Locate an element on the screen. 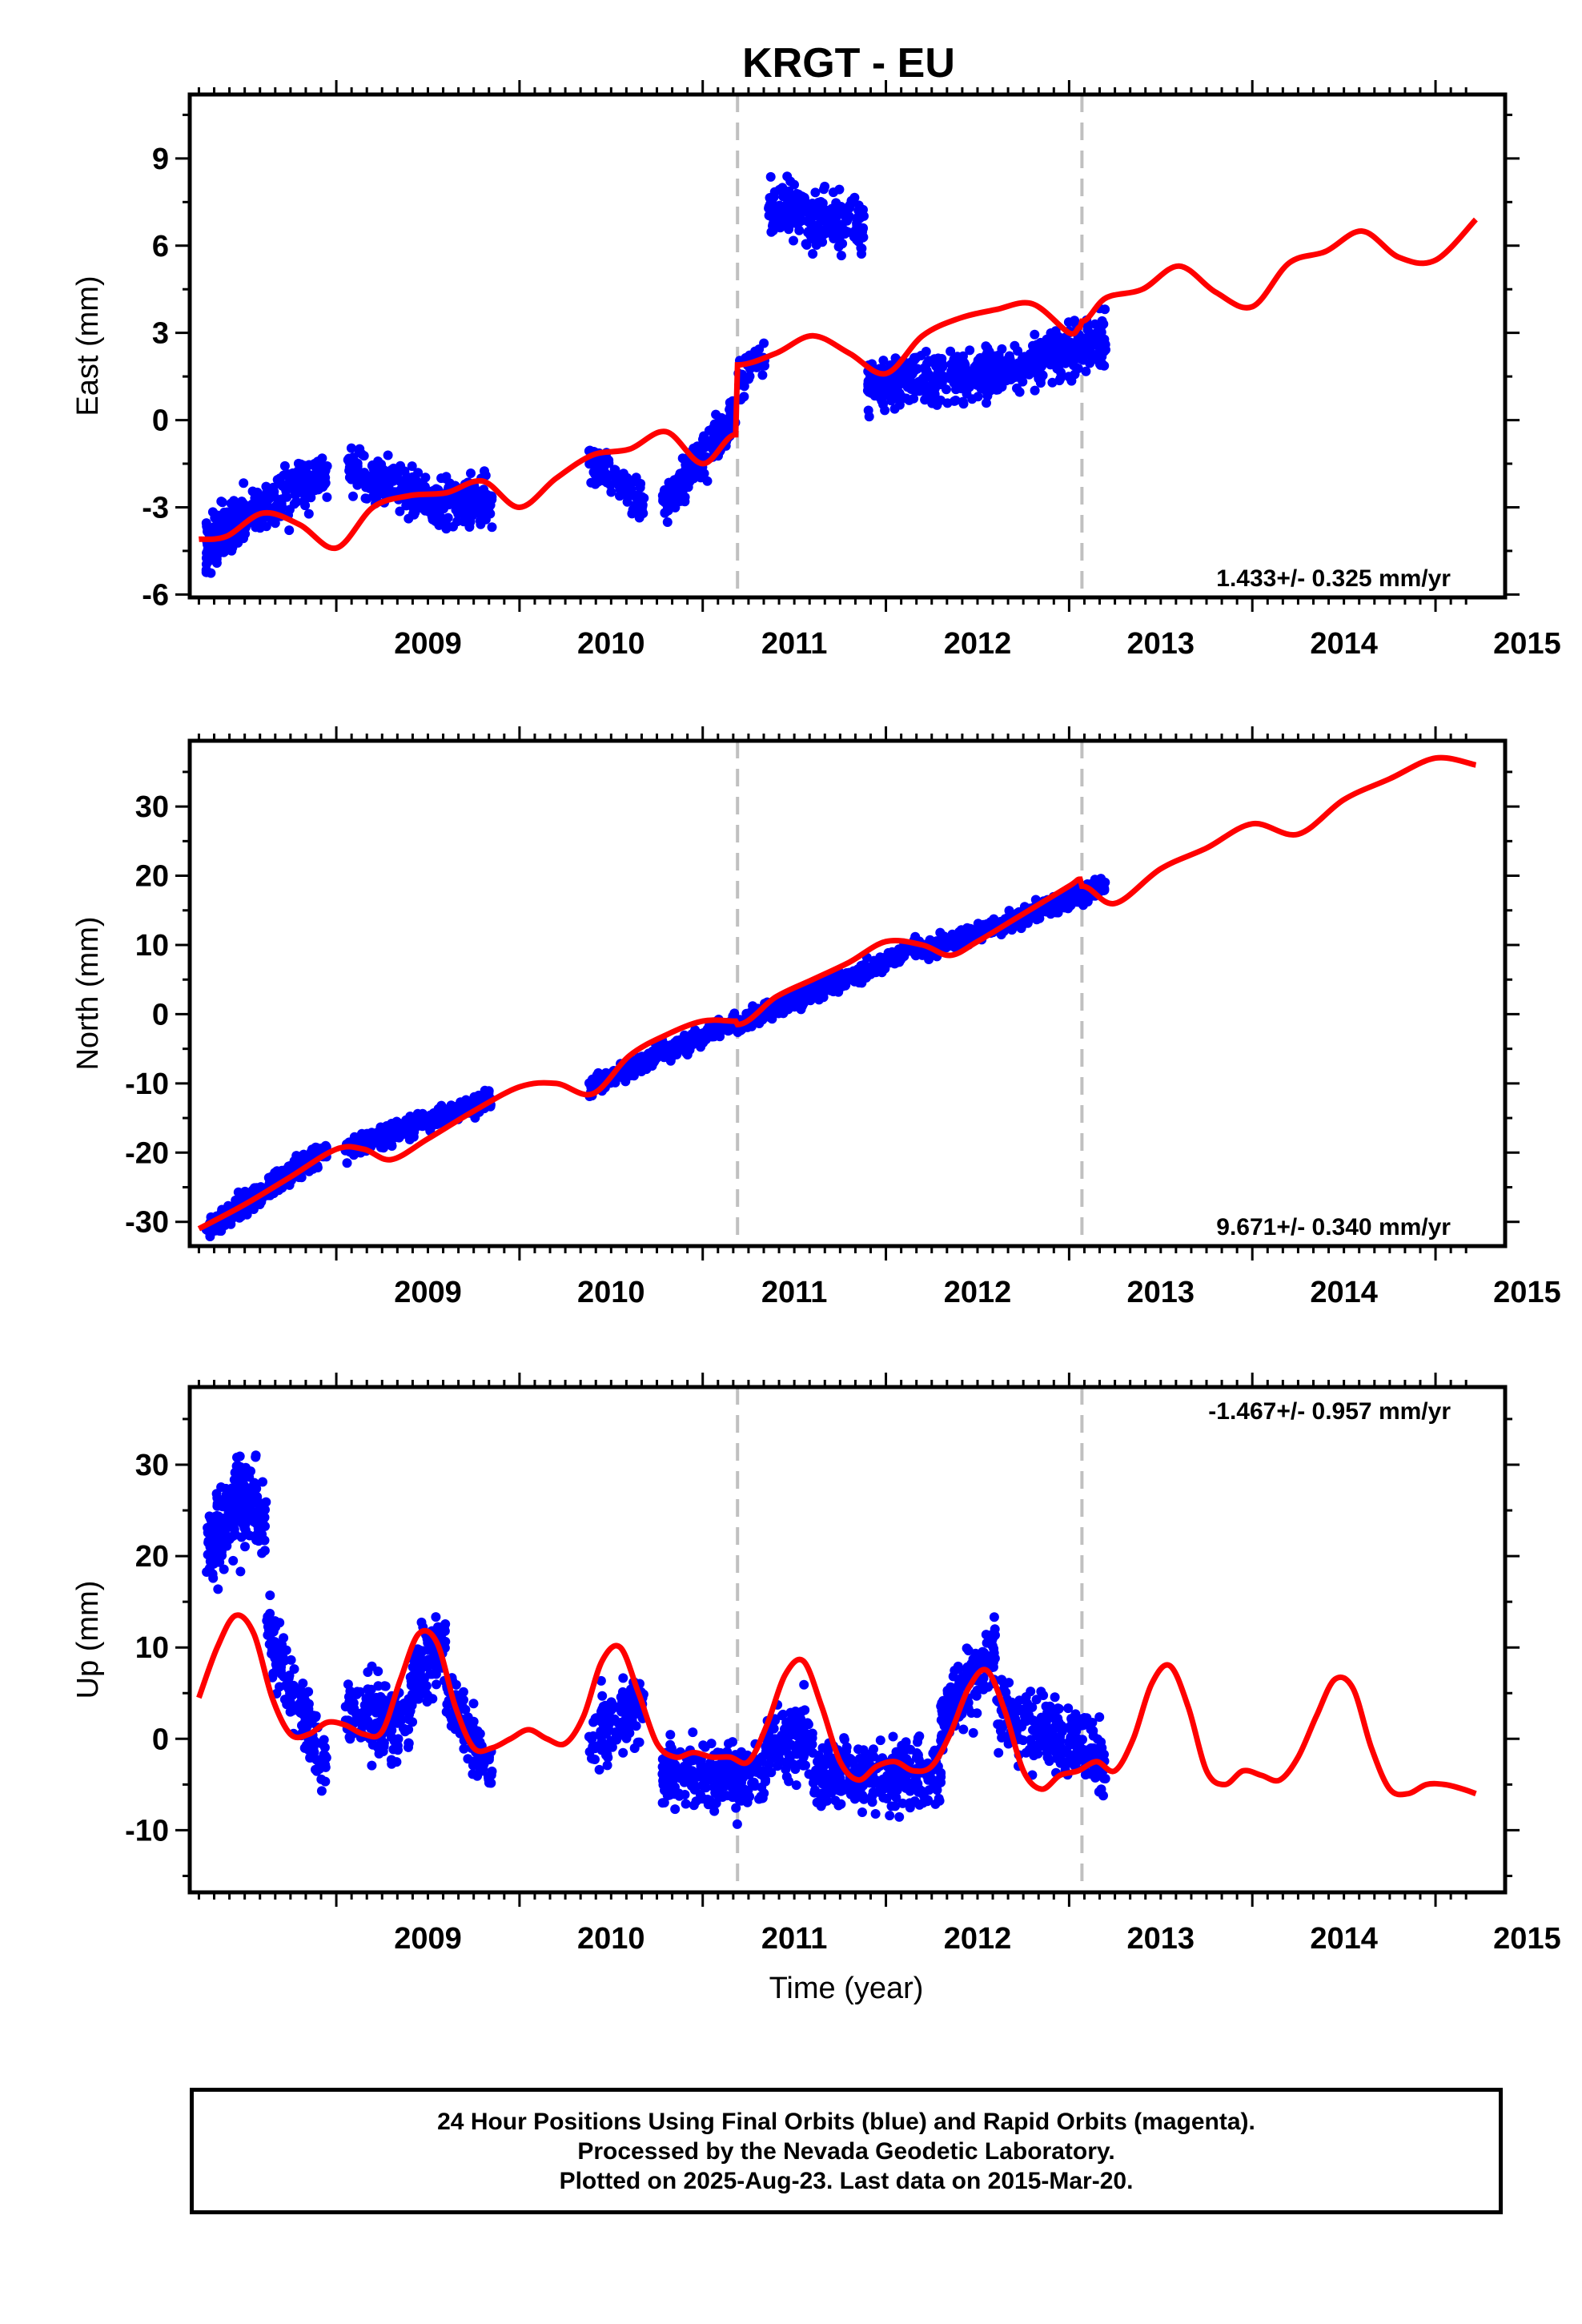 This screenshot has height=2324, width=1582. x-tick-label: 2014 is located at coordinates (1344, 1292).